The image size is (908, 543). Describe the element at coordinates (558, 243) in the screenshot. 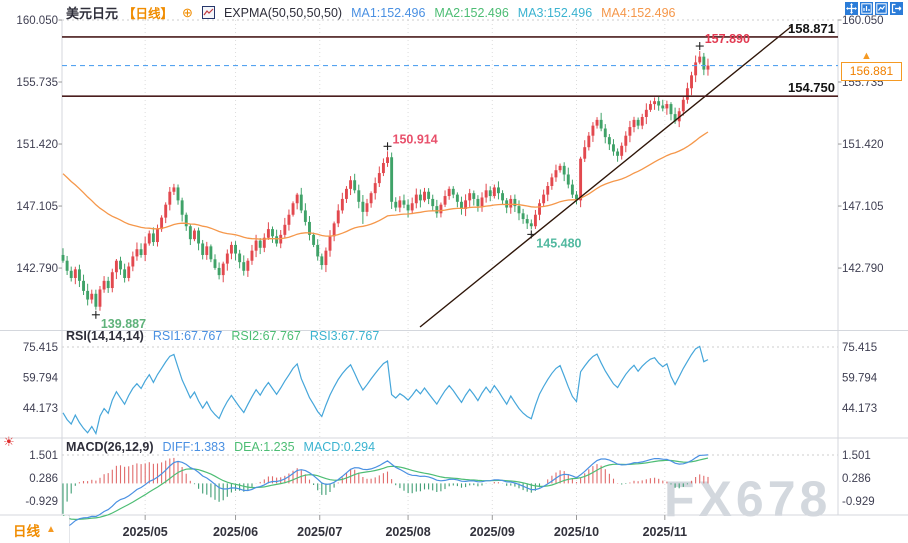

I see `svg-text: 145.480` at that location.